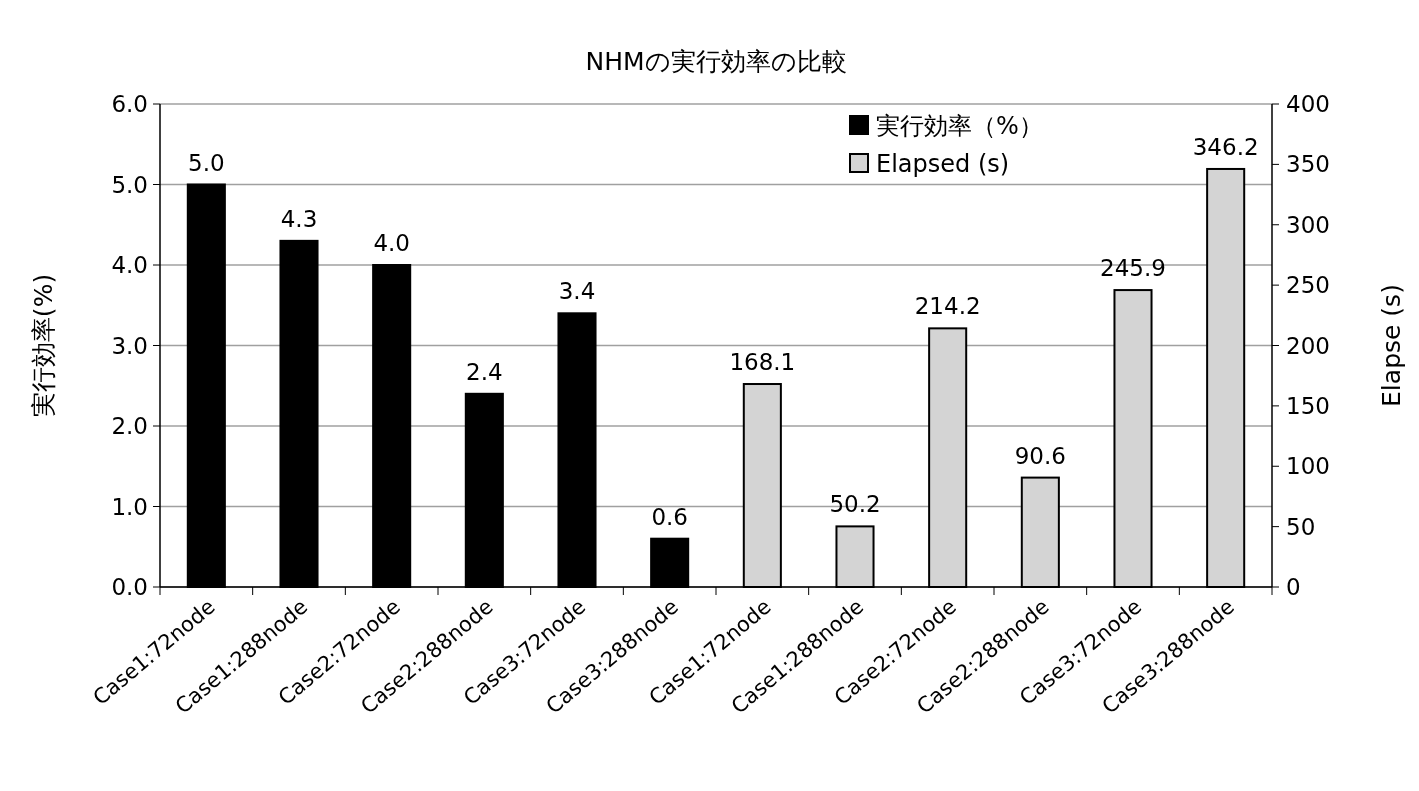  I want to click on y-tick-label: 3.0, so click(129, 345).